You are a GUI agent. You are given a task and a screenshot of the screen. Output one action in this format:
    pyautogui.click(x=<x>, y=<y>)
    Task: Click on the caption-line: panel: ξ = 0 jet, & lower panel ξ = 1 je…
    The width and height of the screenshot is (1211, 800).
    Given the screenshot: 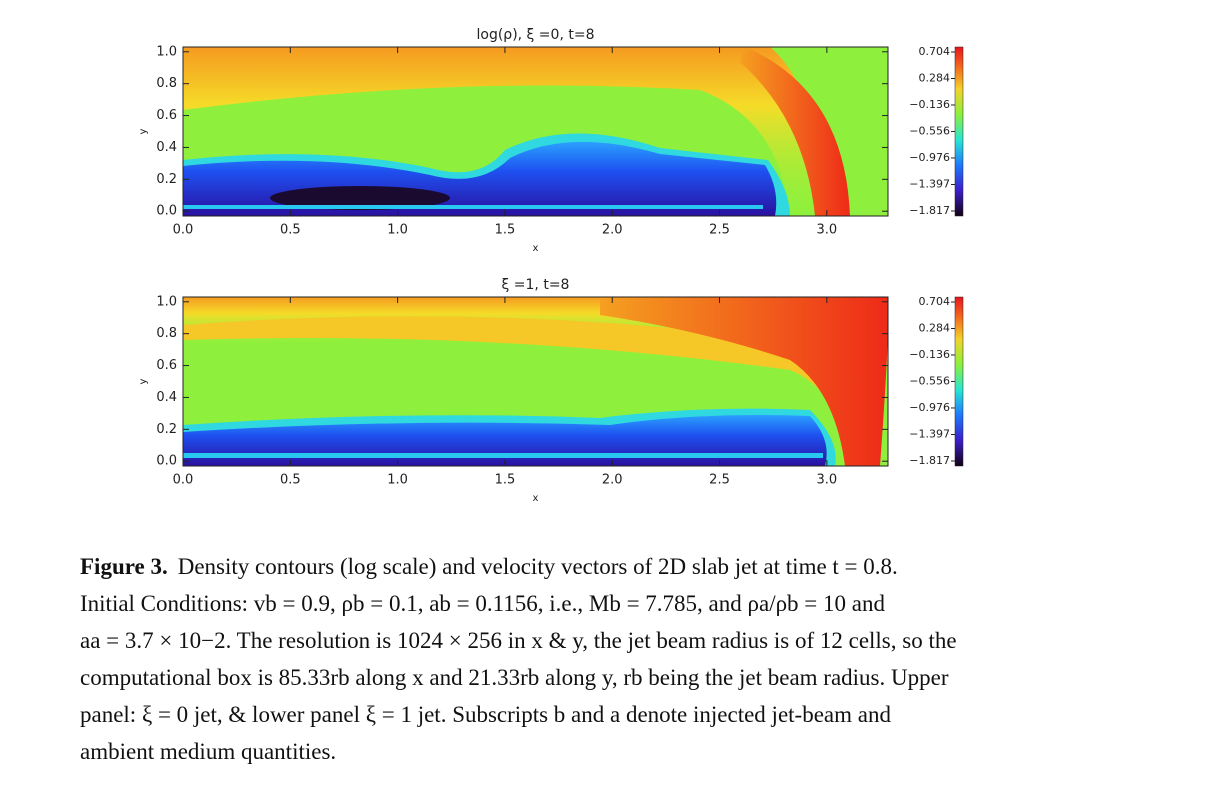 What is the action you would take?
    pyautogui.click(x=485, y=714)
    